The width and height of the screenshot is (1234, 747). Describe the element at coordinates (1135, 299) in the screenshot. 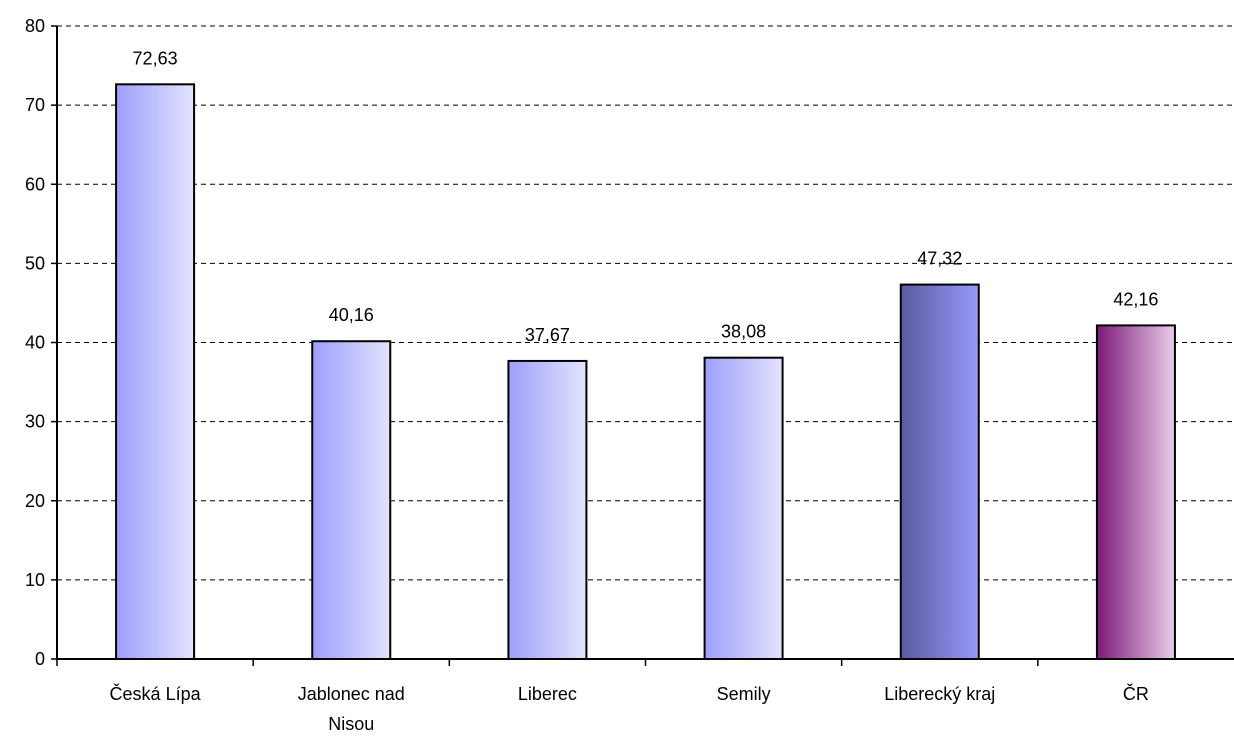

I see `data-label: 42,16` at that location.